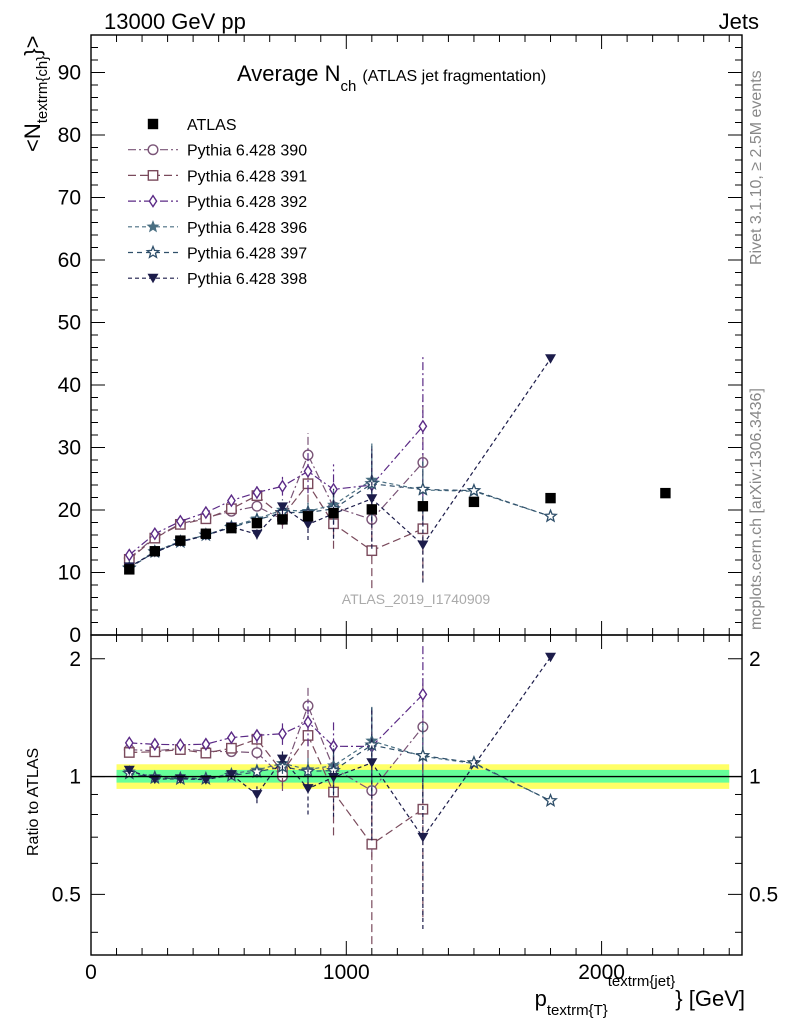 The height and width of the screenshot is (1024, 786). Describe the element at coordinates (541, 998) in the screenshot. I see `x-axis-label-p: p` at that location.